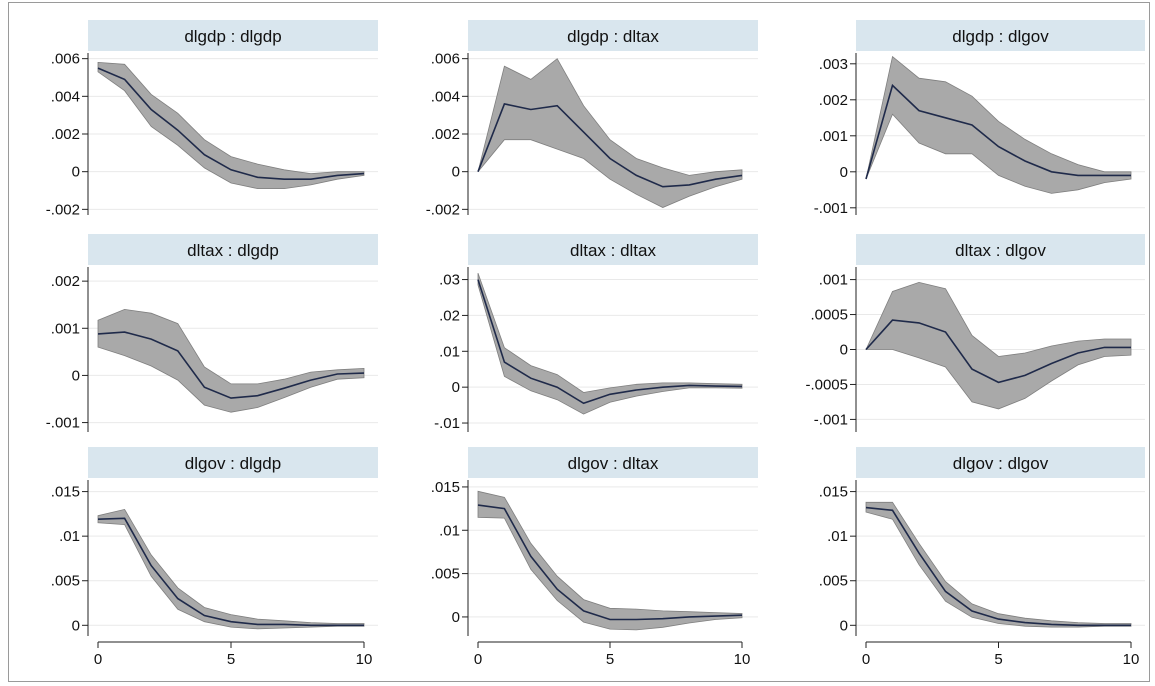 Image resolution: width=1155 pixels, height=686 pixels. I want to click on panel-title: dlgov, so click(1001, 463).